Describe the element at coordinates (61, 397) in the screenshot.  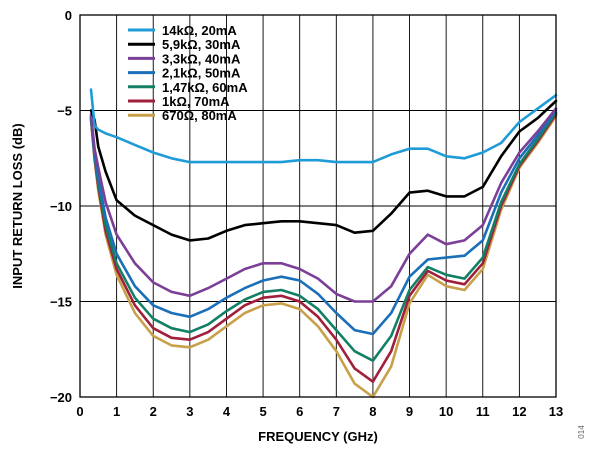
I see `y-tick-label: −20` at that location.